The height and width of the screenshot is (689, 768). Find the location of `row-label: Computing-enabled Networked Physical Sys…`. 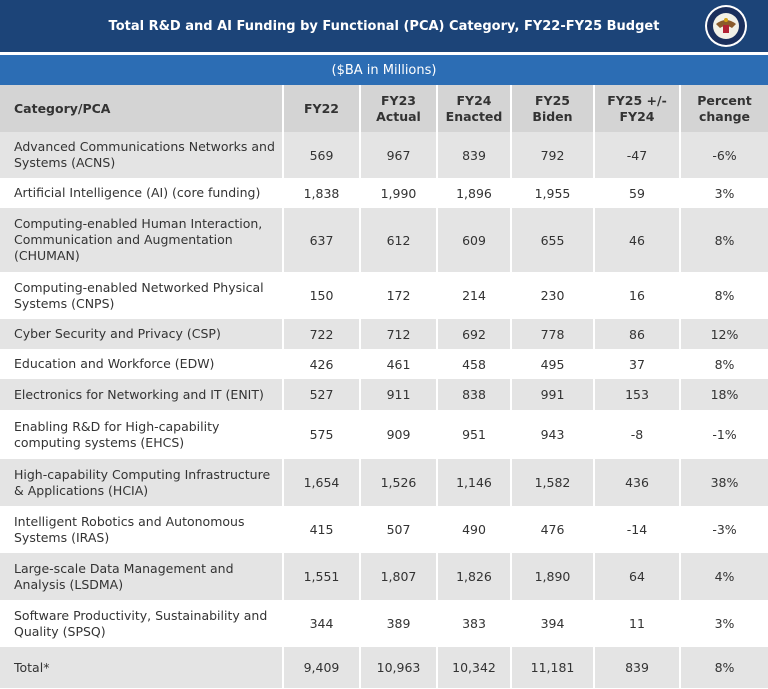

row-label: Computing-enabled Networked Physical Sys… is located at coordinates (141, 295).